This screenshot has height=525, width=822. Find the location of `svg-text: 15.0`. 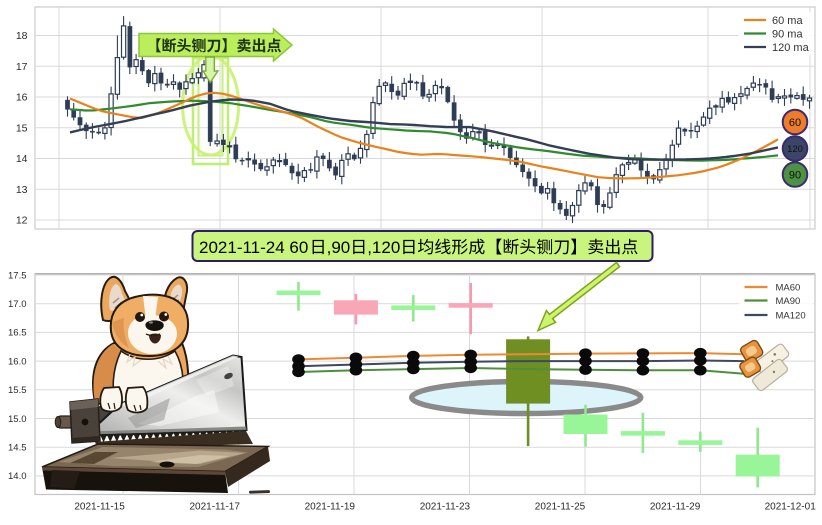

svg-text: 15.0 is located at coordinates (17, 419).